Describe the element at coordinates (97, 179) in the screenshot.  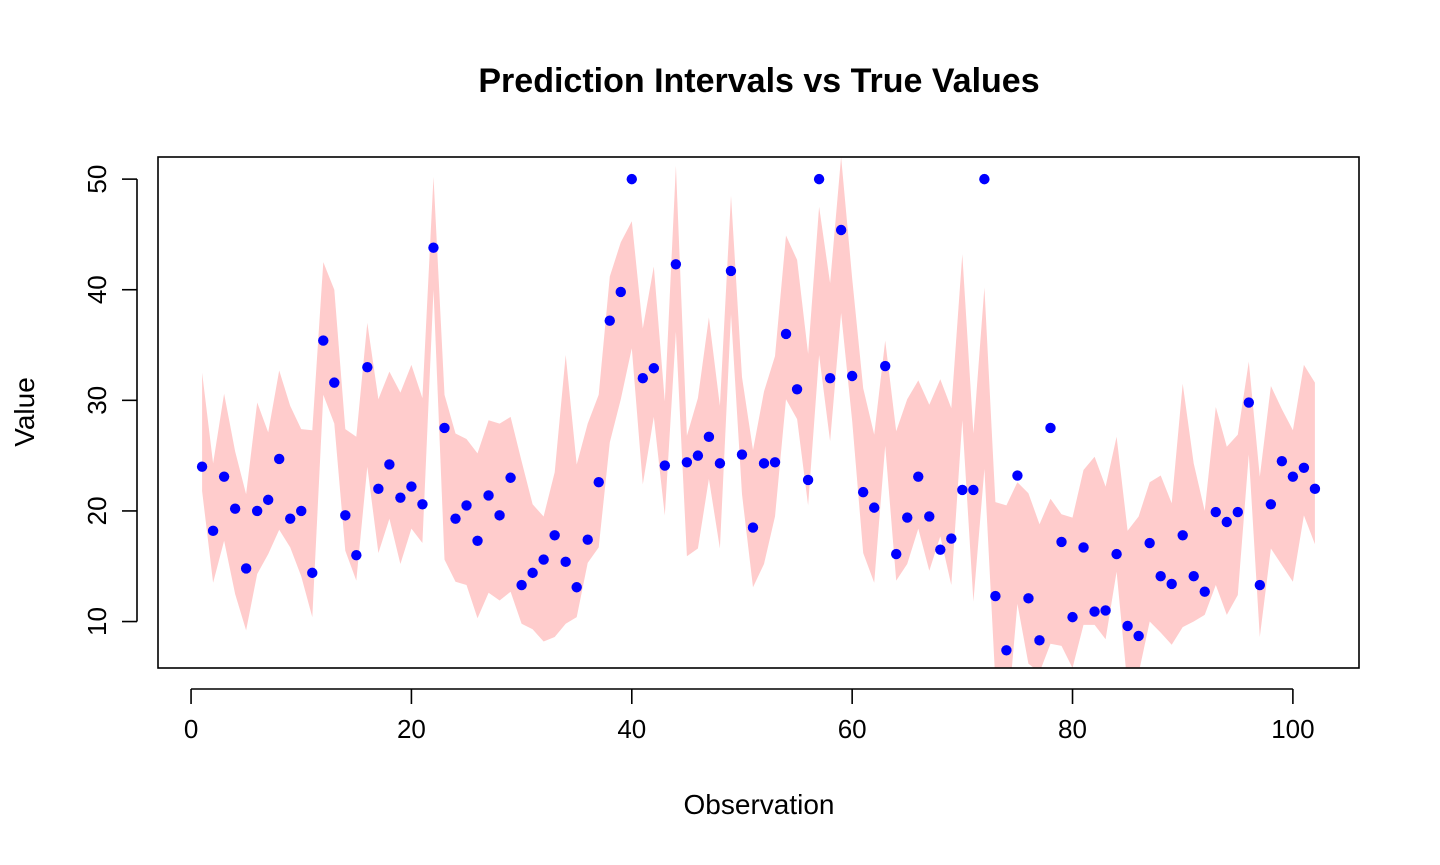
I see `y-tick-label: 50` at that location.